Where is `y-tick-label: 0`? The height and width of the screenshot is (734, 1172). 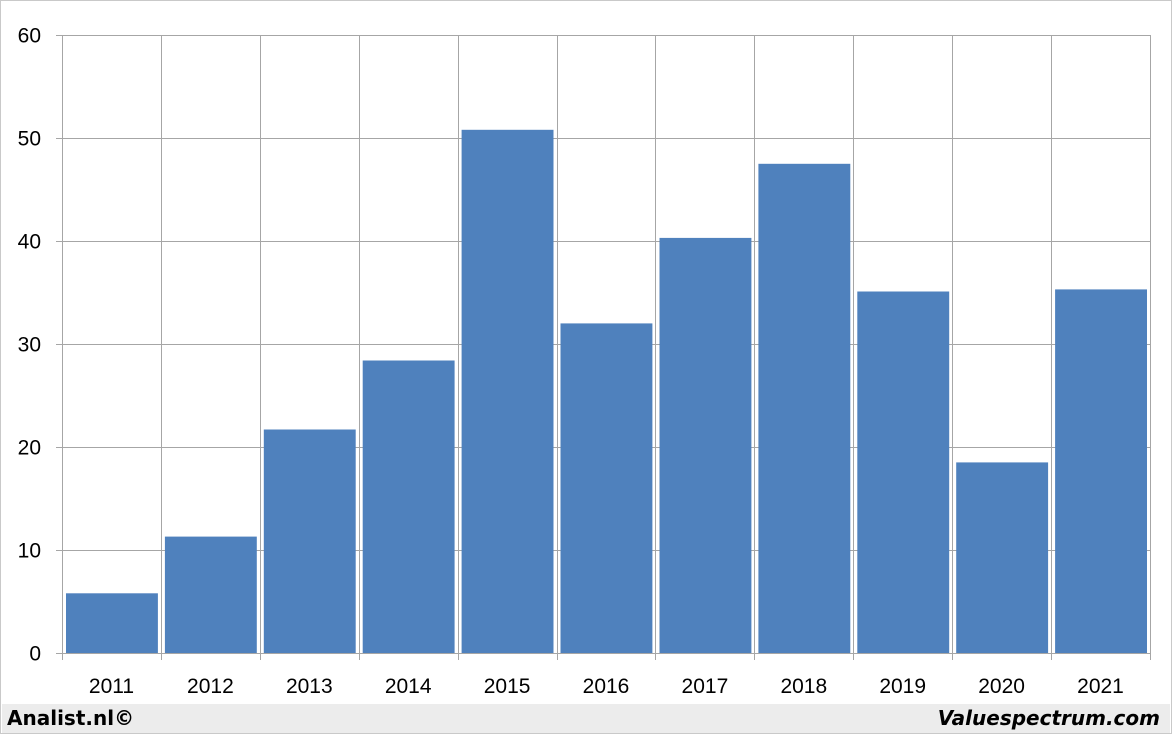 y-tick-label: 0 is located at coordinates (35, 654).